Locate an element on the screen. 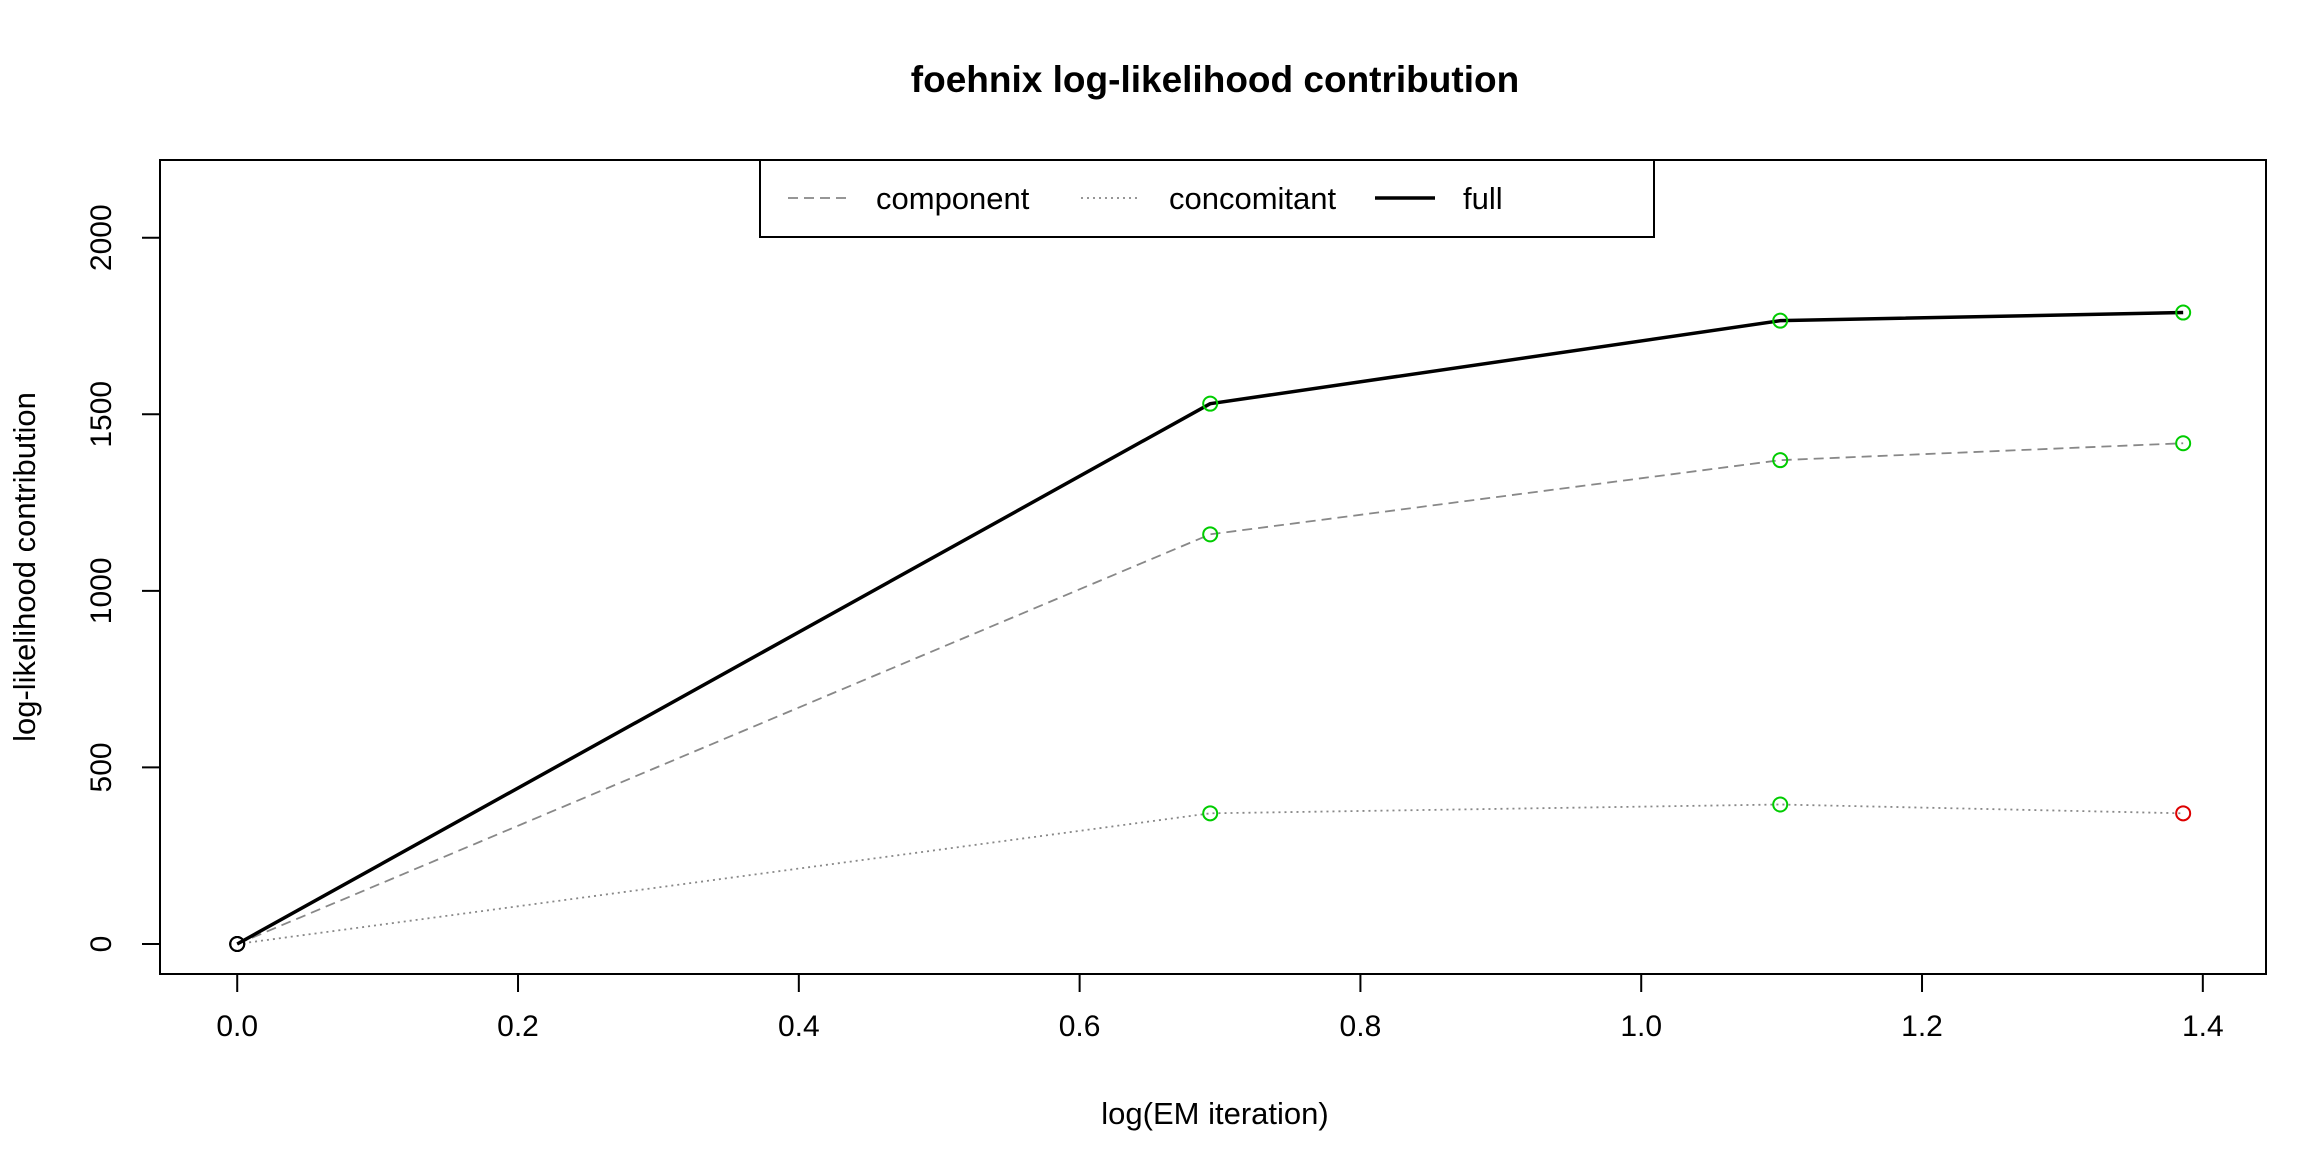 This screenshot has width=2304, height=1152. legend-label-full: full is located at coordinates (1483, 198).